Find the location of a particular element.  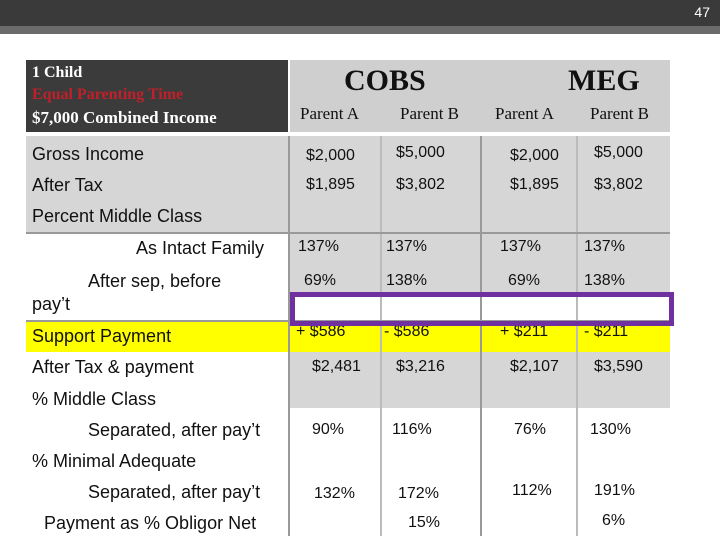

divider-cobs is located at coordinates (381, 336).